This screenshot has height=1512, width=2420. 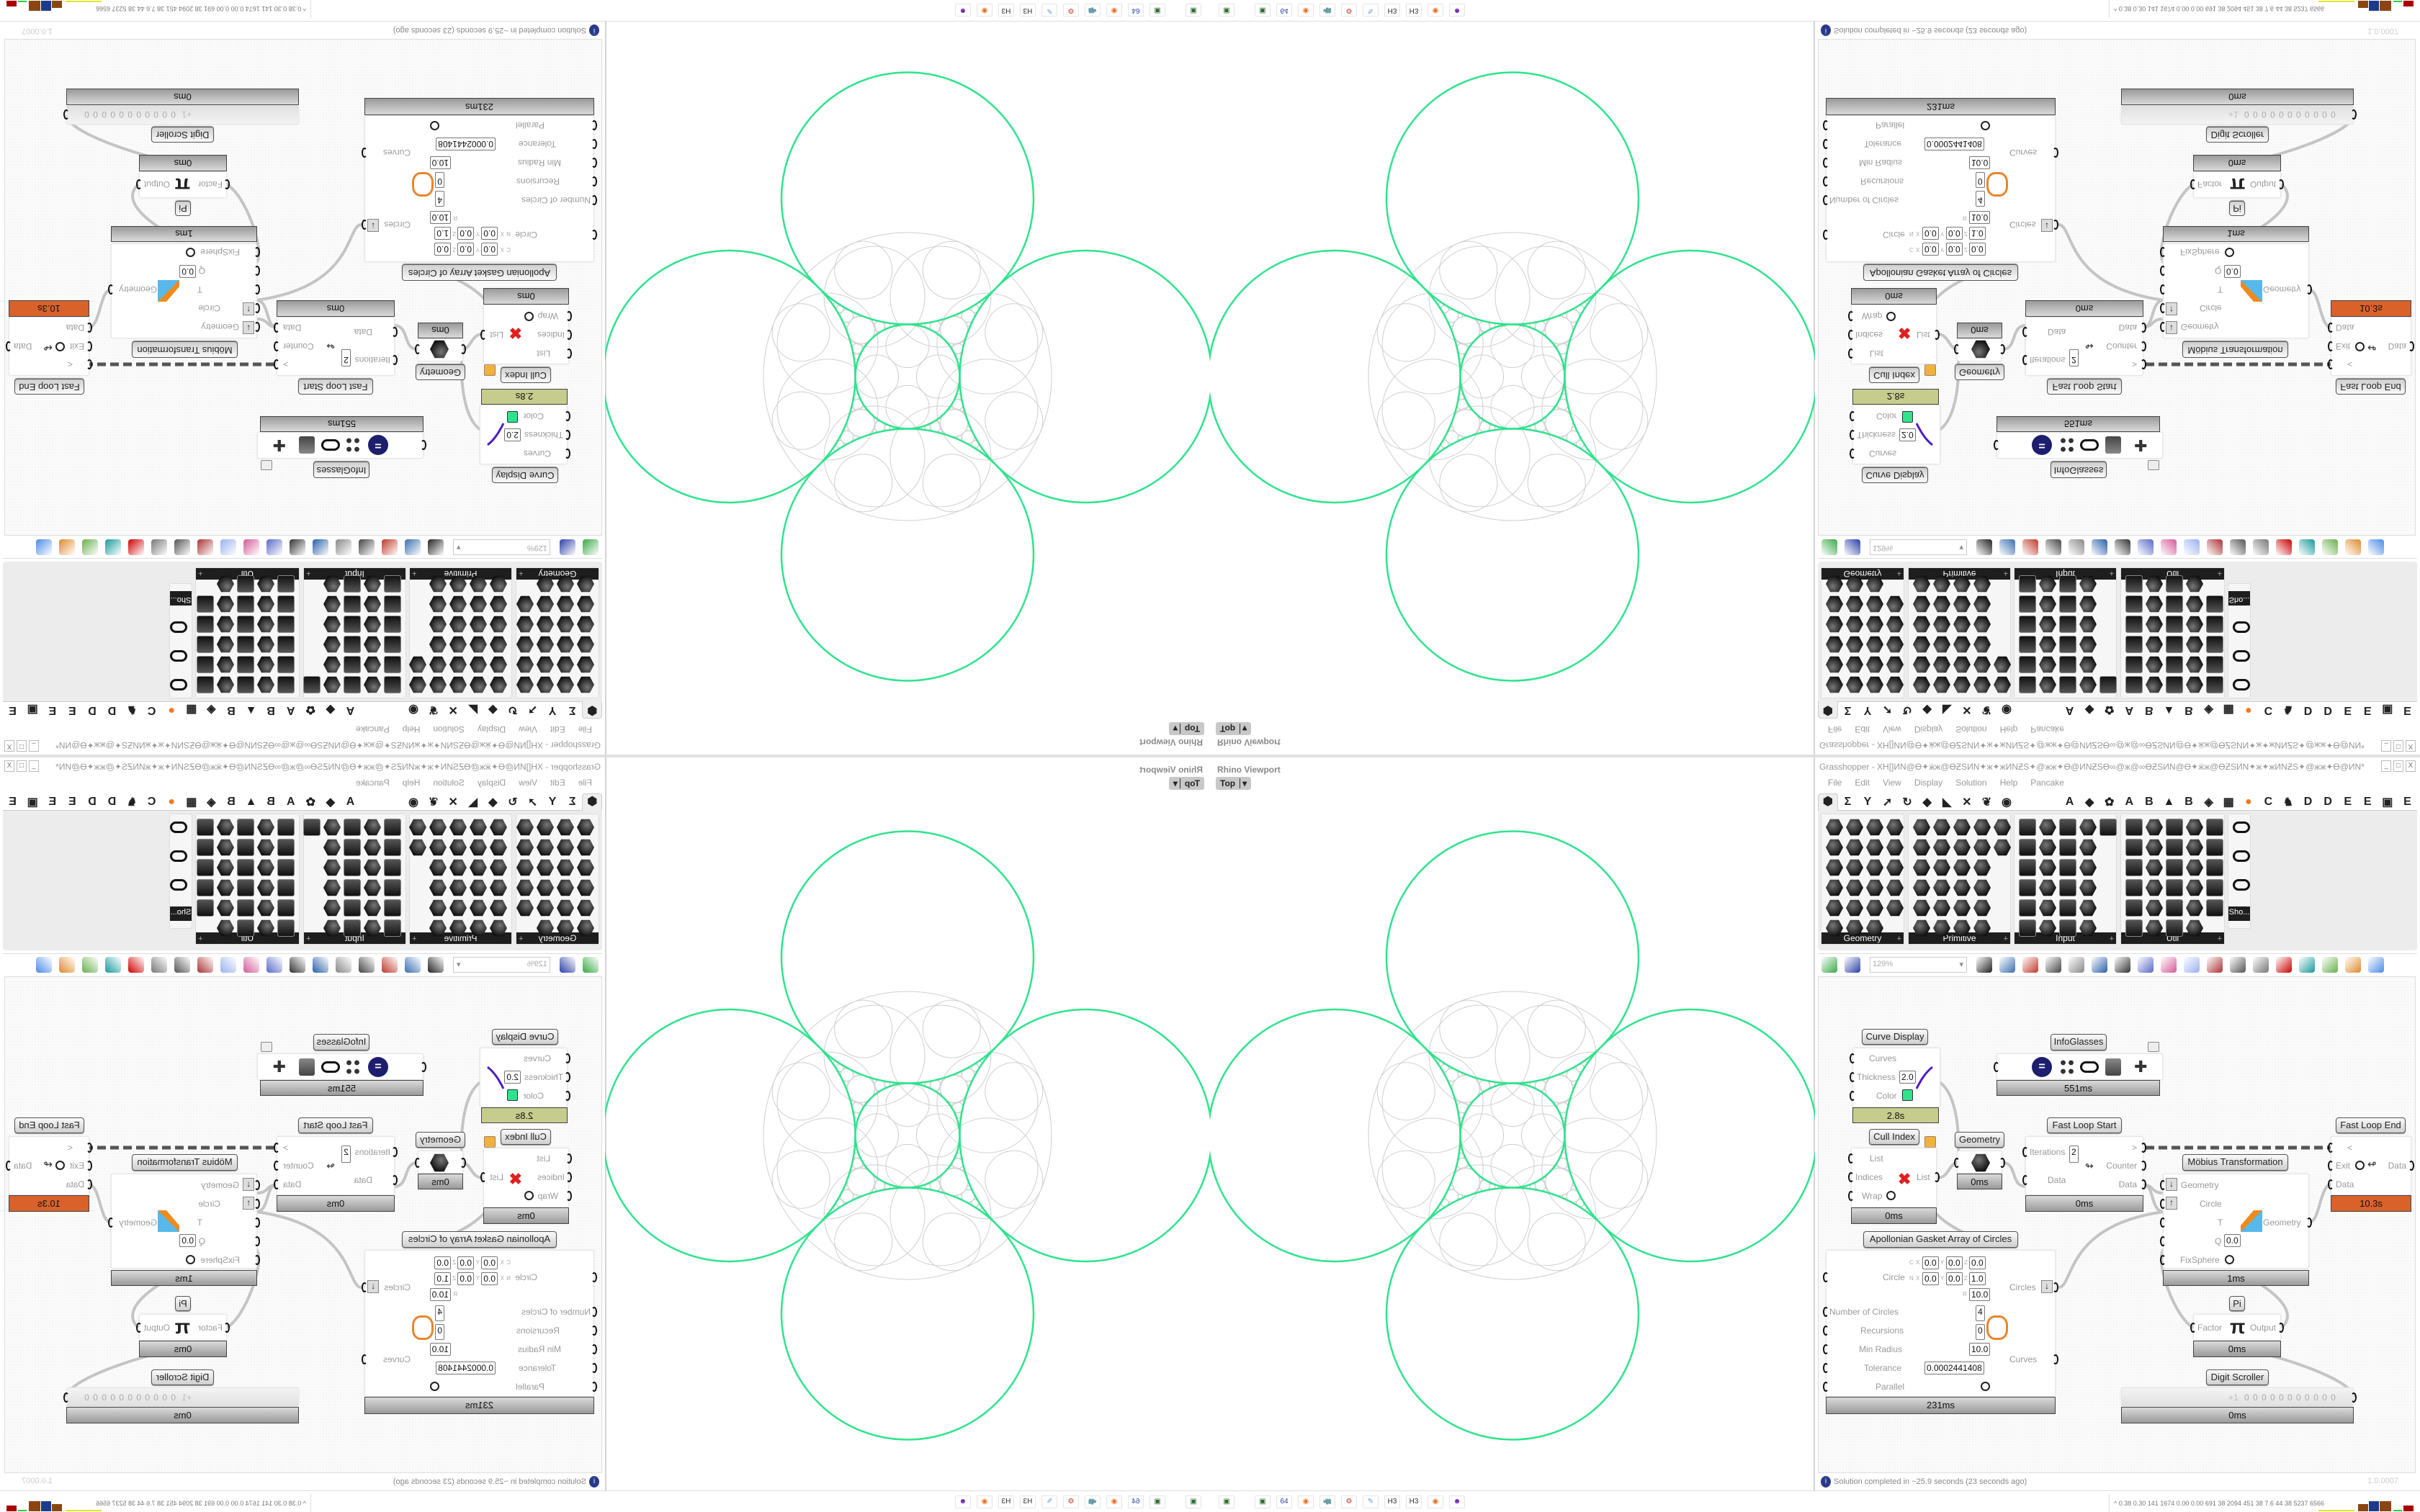 I want to click on tab: ✿, so click(x=310, y=709).